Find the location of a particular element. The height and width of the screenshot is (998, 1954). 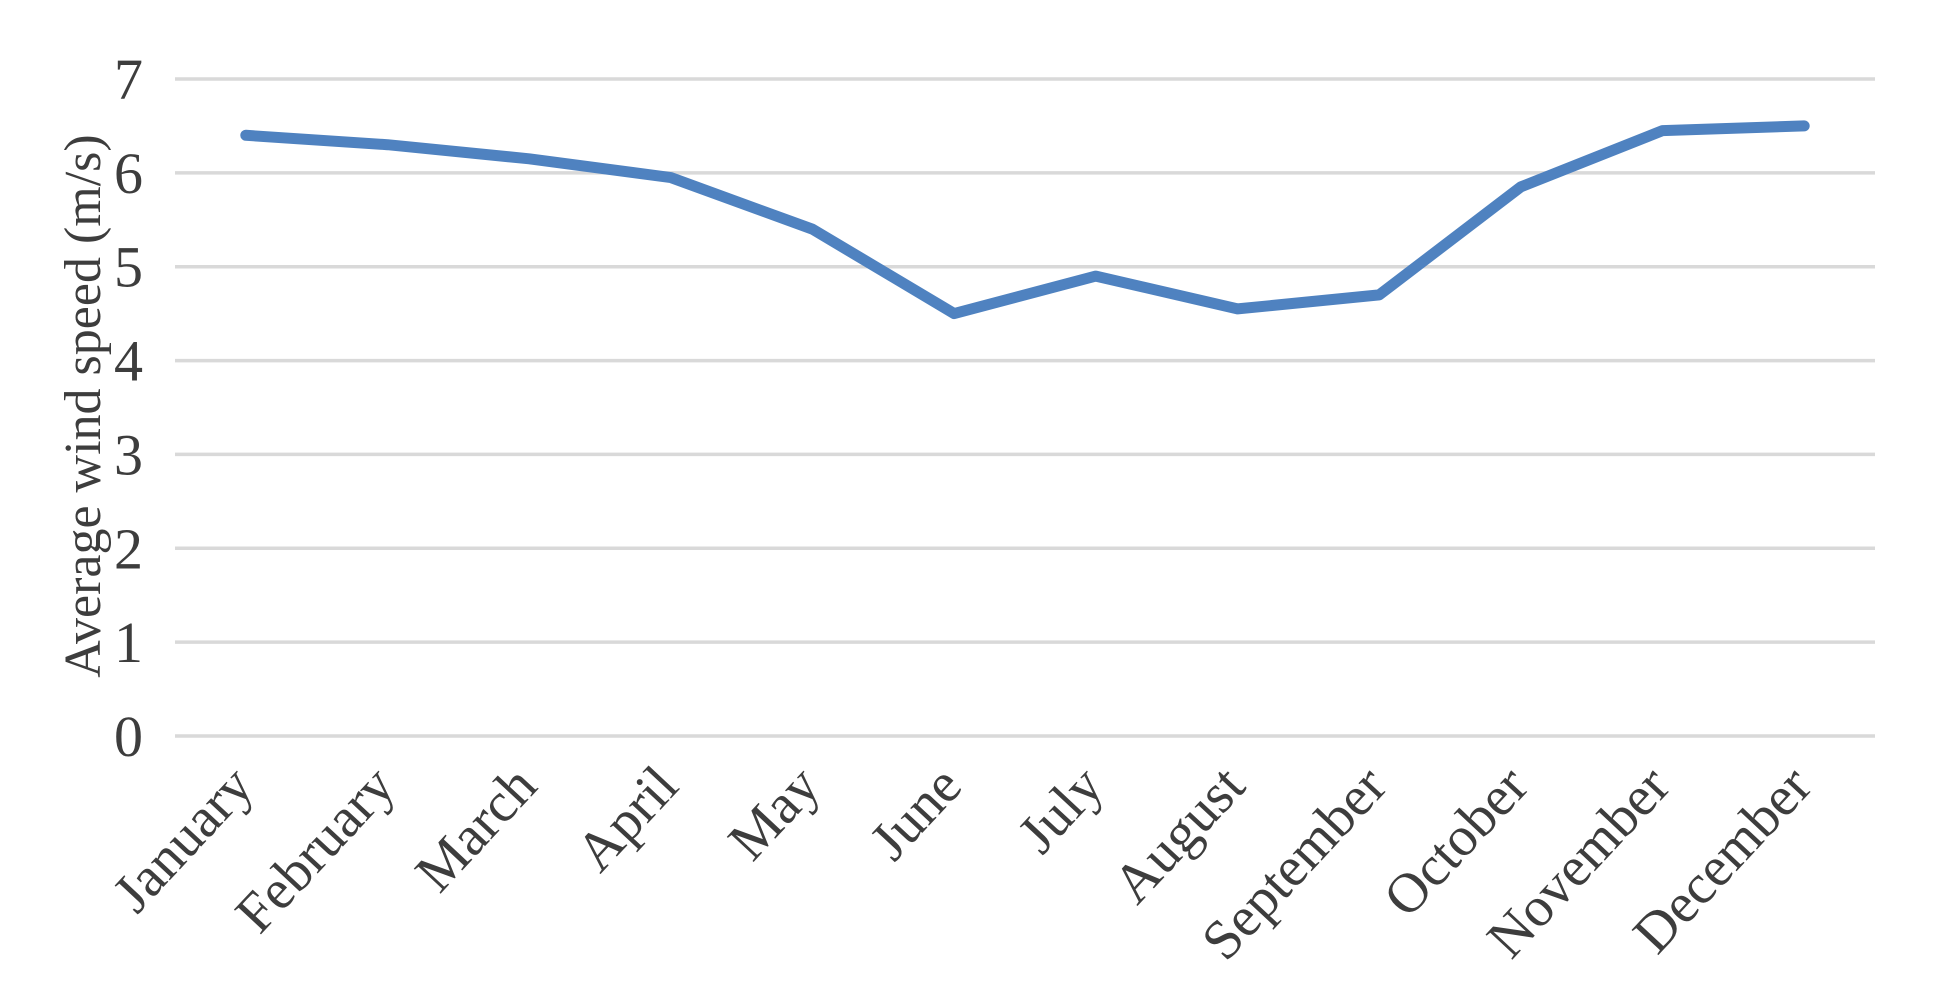

x-tick-label: April is located at coordinates (627, 819).